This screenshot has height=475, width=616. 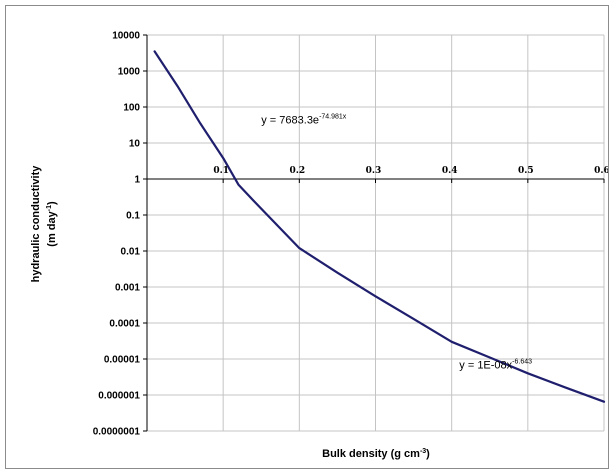 What do you see at coordinates (36, 224) in the screenshot?
I see `y-axis-title-line1: hydraulic conductivity` at bounding box center [36, 224].